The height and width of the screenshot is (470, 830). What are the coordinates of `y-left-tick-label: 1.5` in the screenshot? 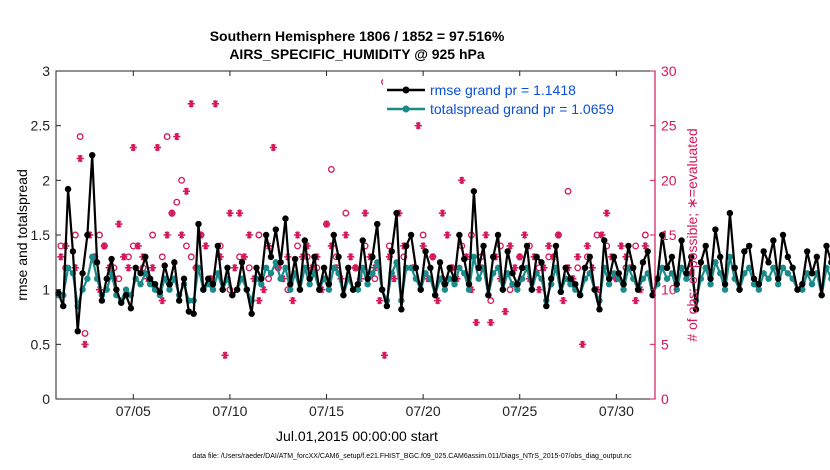 It's located at (41, 235).